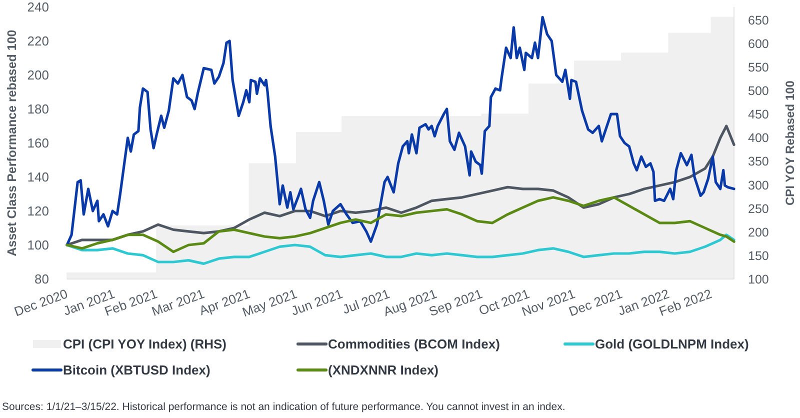 Image resolution: width=800 pixels, height=418 pixels. I want to click on y2-axis-title: CPI YOY Rebased 100, so click(790, 143).